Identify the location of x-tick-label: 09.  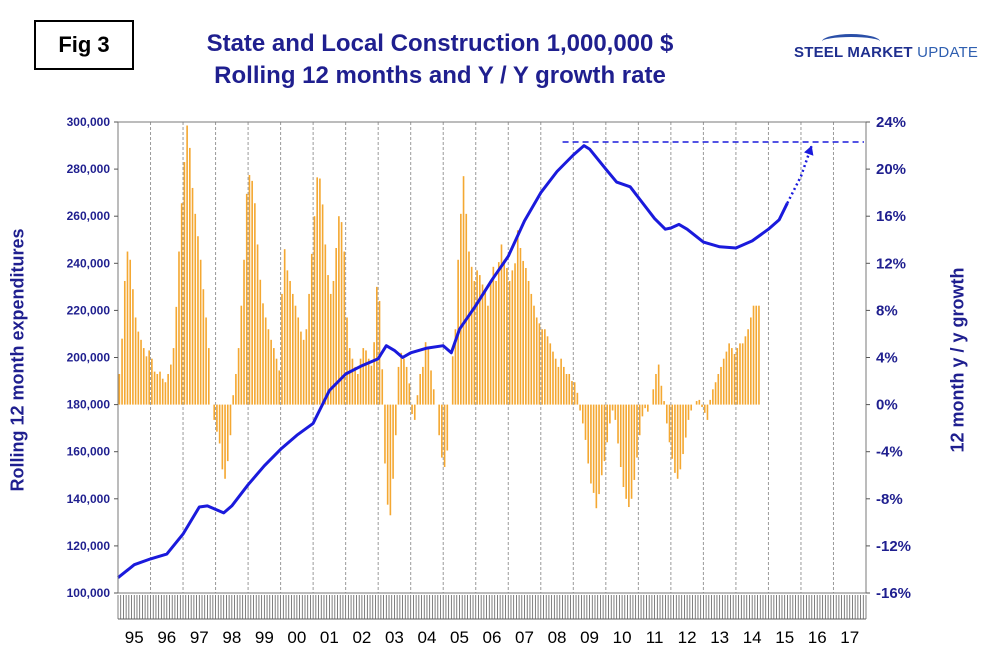
(589, 637).